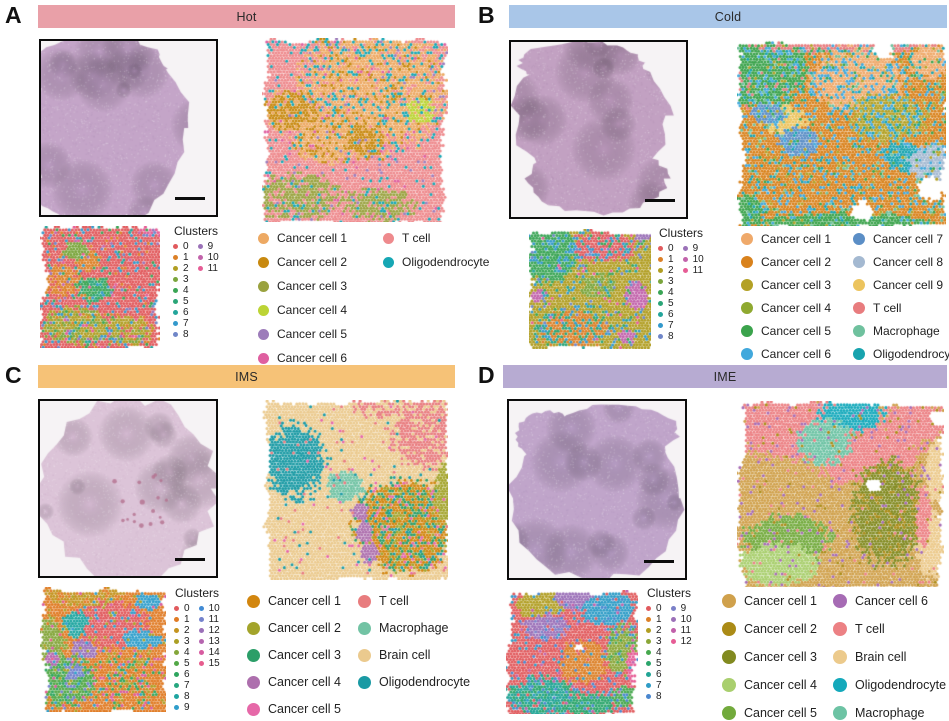 The width and height of the screenshot is (949, 721). What do you see at coordinates (212, 268) in the screenshot?
I see `cluster-label: 11` at bounding box center [212, 268].